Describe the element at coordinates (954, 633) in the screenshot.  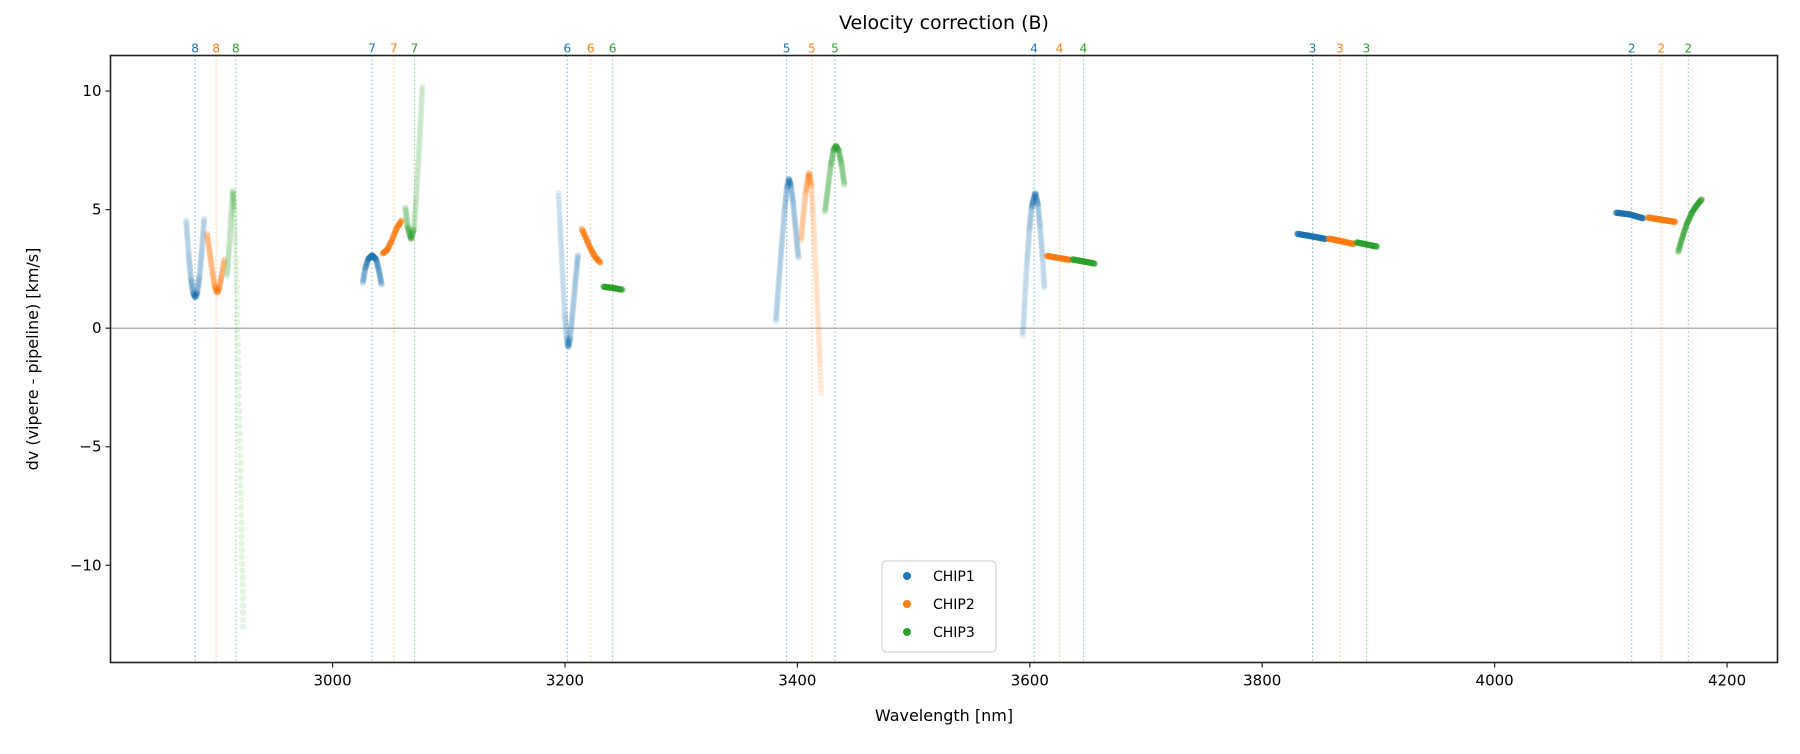
I see `legend-label-chip3: CHIP3` at that location.